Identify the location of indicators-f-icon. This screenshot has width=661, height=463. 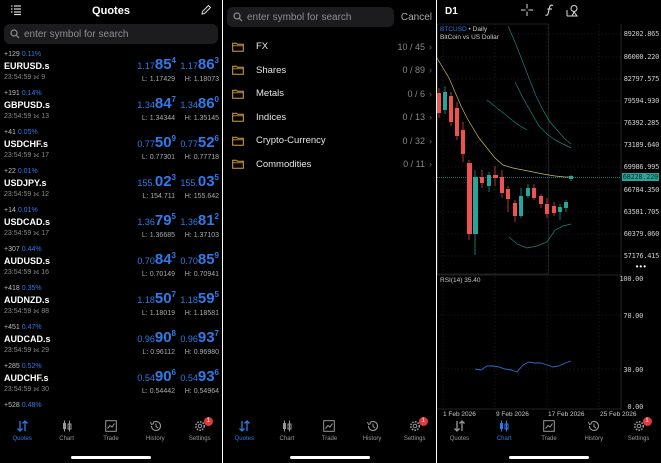
(550, 10).